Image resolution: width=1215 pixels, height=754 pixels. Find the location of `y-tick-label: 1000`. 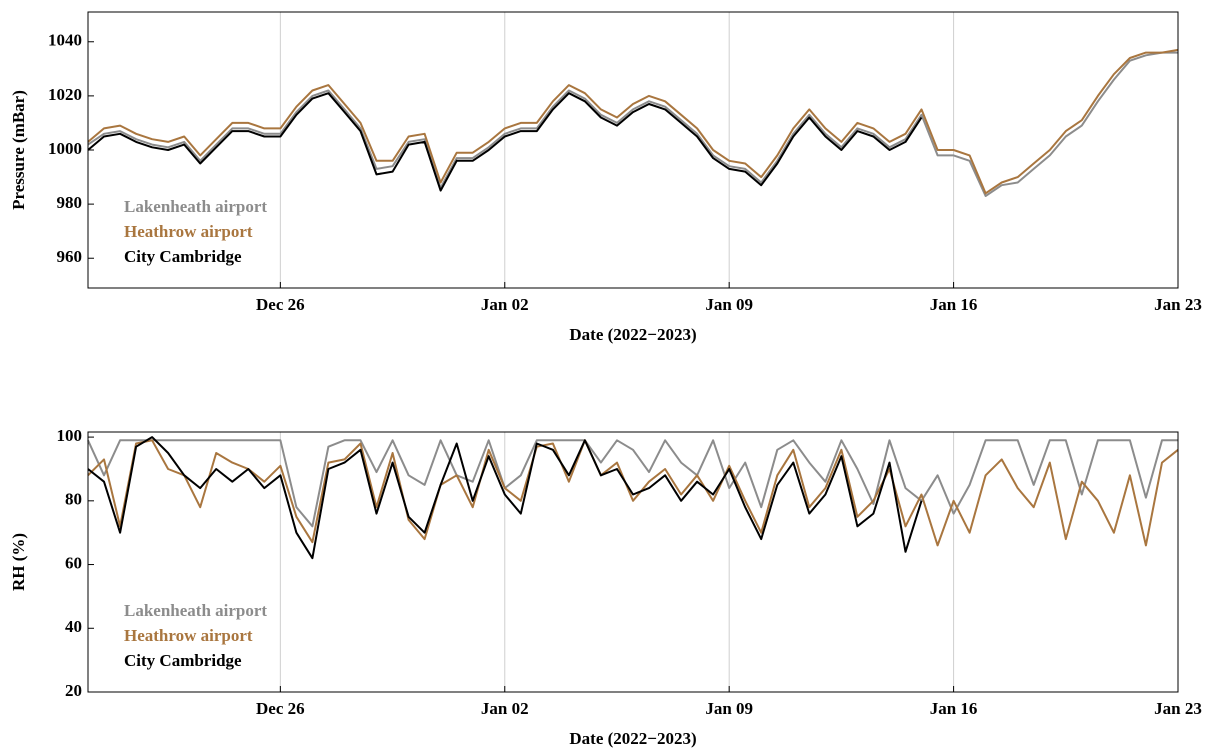

y-tick-label: 1000 is located at coordinates (65, 148).